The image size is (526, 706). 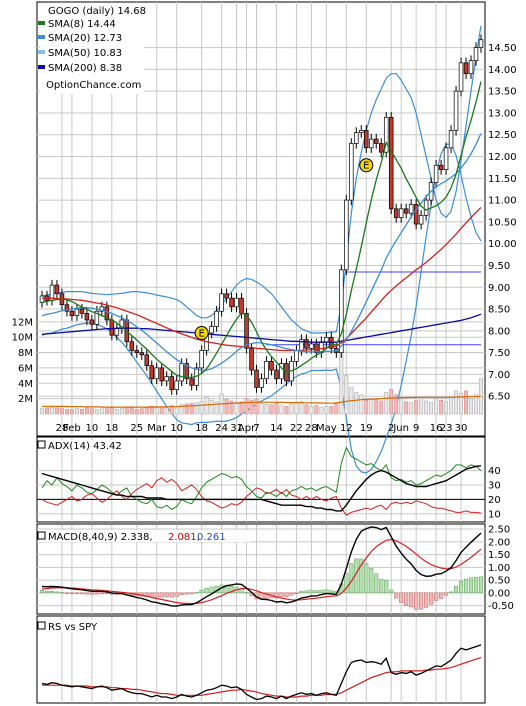 I want to click on price-tick-11: 12.00, so click(x=502, y=157).